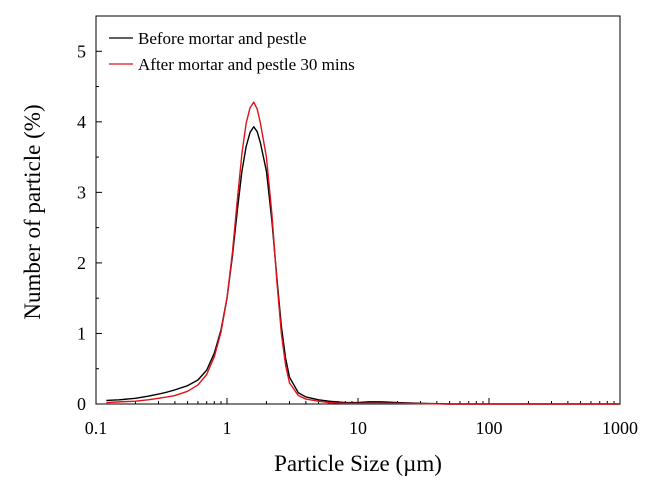 Image resolution: width=653 pixels, height=491 pixels. Describe the element at coordinates (489, 428) in the screenshot. I see `x-tick-label: 100` at that location.